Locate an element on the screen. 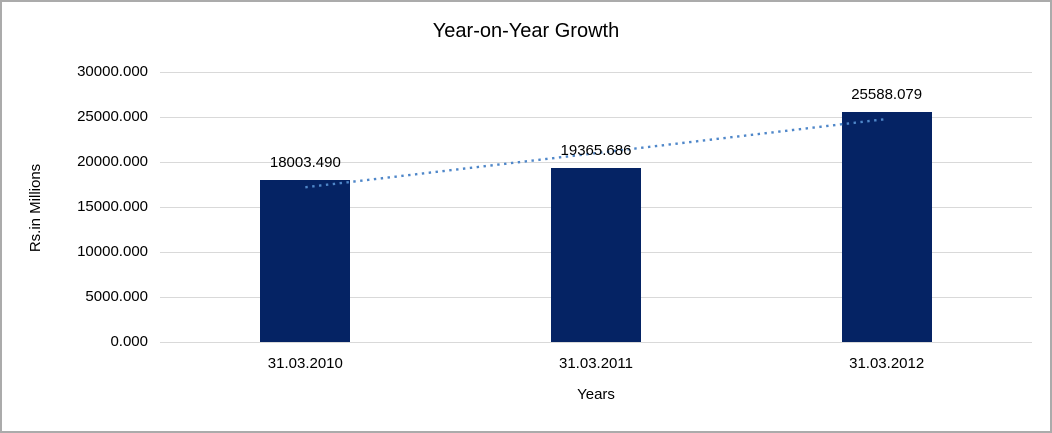 The height and width of the screenshot is (433, 1052). bar-31.03.2010 is located at coordinates (305, 260).